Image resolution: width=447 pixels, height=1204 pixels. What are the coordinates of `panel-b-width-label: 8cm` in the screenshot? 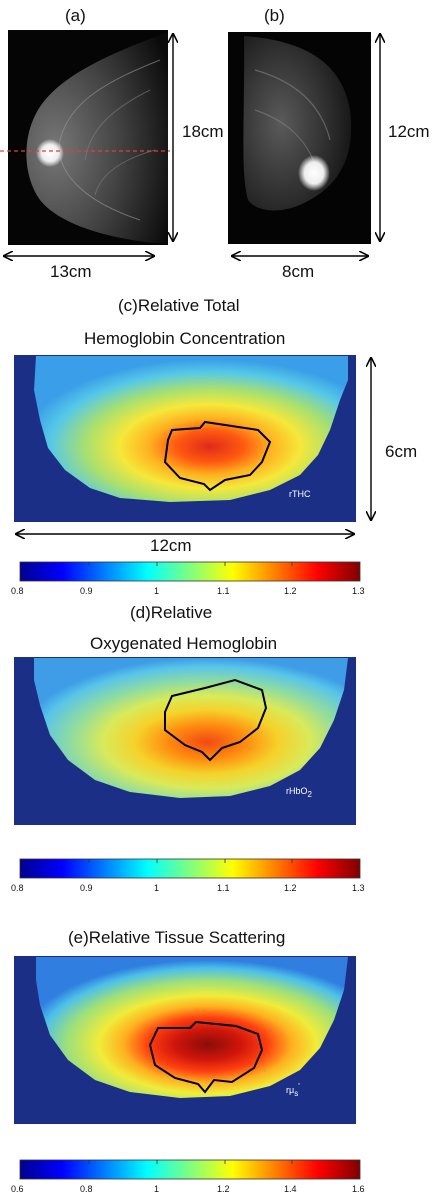 It's located at (298, 271).